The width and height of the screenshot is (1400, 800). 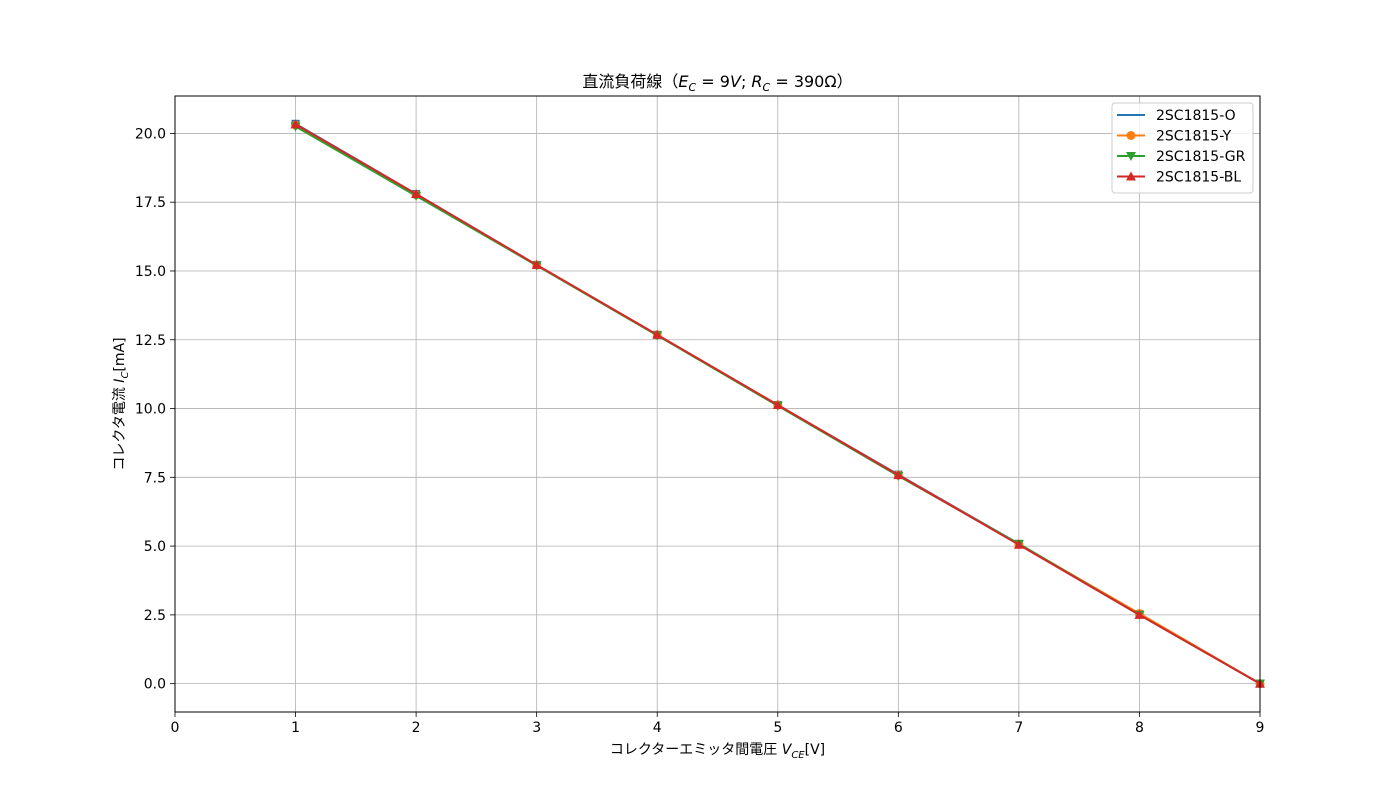 What do you see at coordinates (630, 81) in the screenshot?
I see `title-prefix: 直流負荷線（` at bounding box center [630, 81].